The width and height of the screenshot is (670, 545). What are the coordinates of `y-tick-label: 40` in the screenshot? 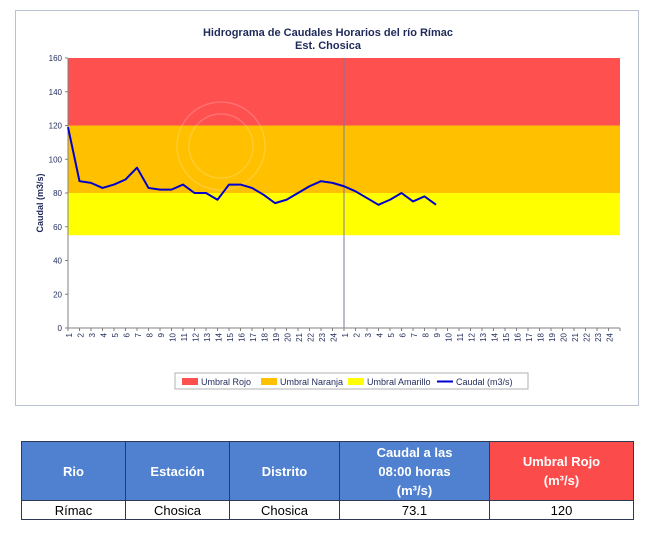 It's located at (57, 261).